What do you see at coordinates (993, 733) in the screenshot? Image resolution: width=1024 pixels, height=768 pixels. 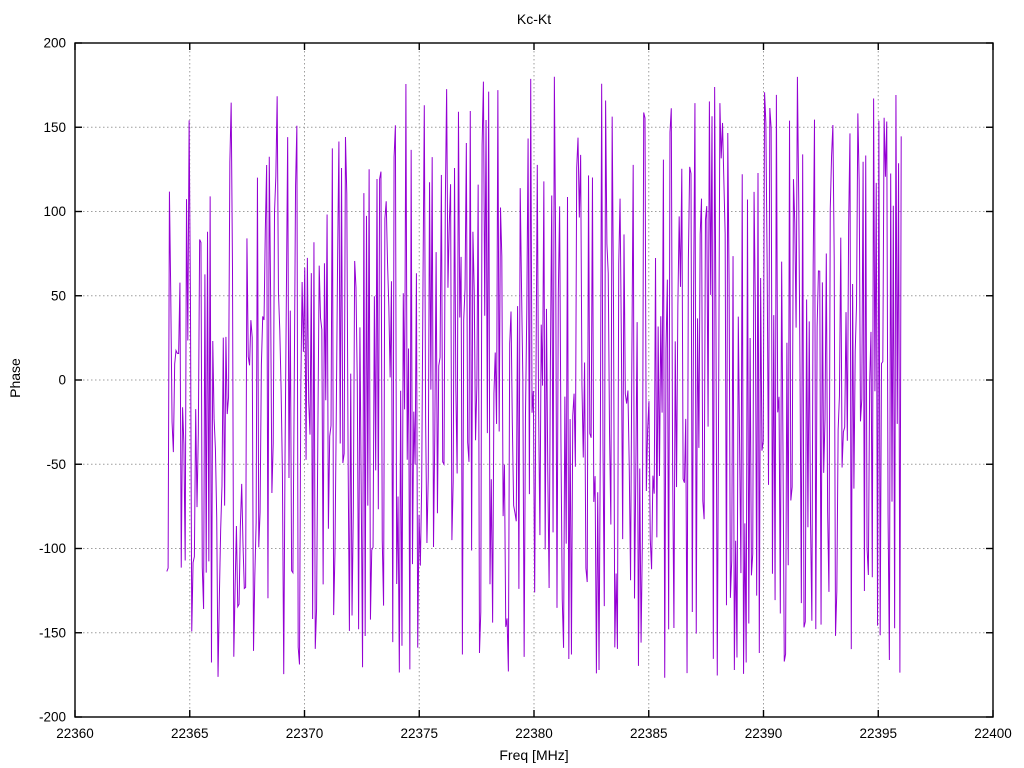 I see `x-tick-label: 22400` at bounding box center [993, 733].